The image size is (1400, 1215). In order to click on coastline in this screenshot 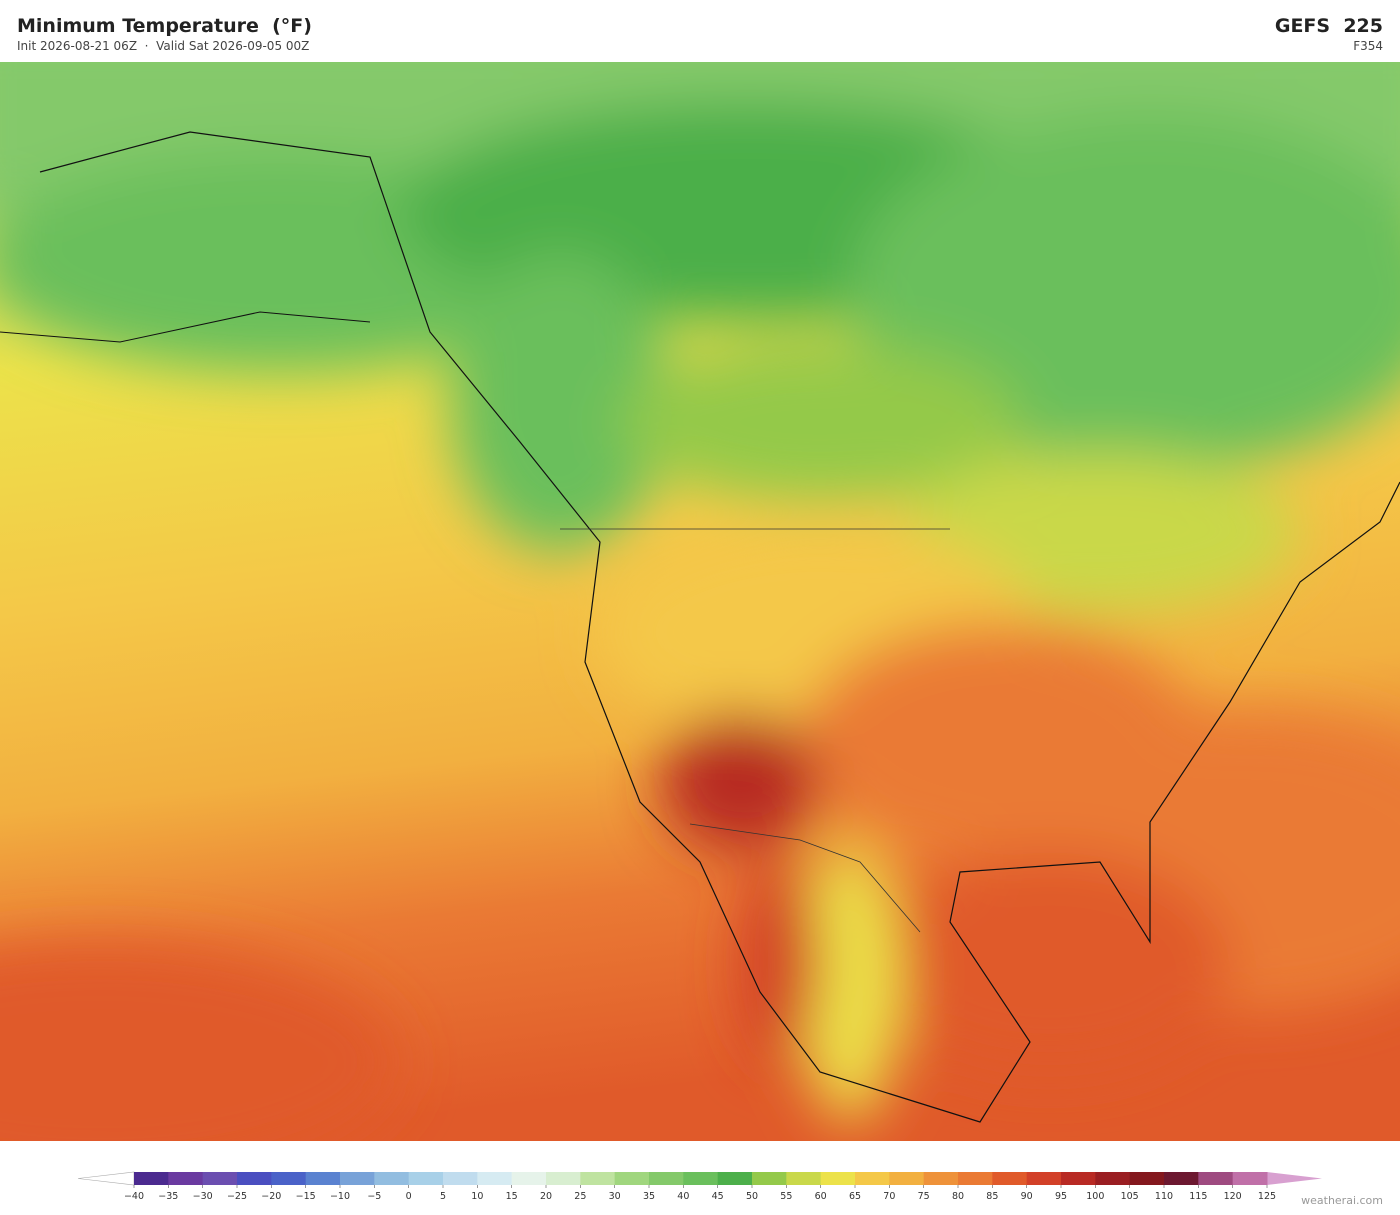, I will do `click(185, 327)`.